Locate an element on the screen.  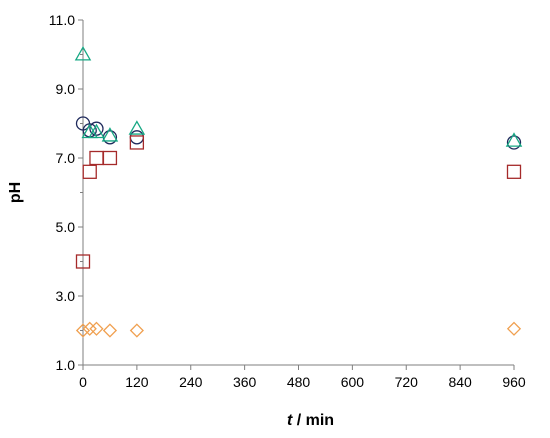
y-tick-label: 11.0 is located at coordinates (62, 20).